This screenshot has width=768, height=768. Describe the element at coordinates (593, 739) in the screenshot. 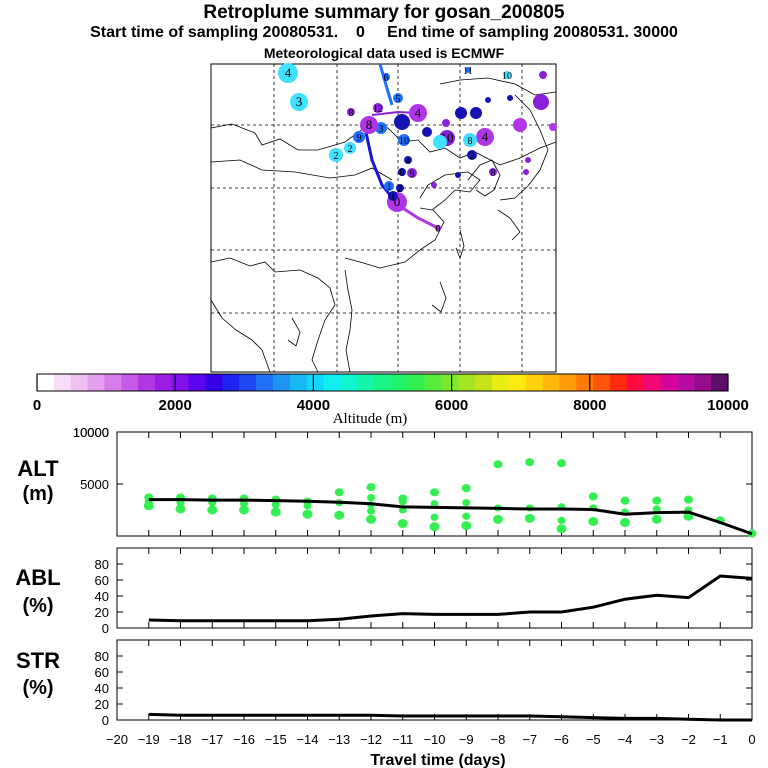

I see `x-tick-label: −5` at that location.